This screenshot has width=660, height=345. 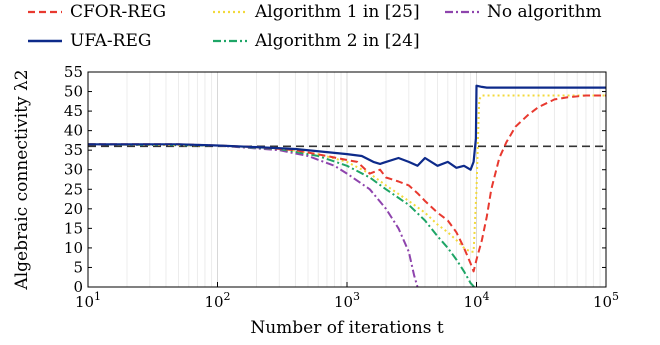 I want to click on y-tick-label: 45, so click(x=73, y=111).